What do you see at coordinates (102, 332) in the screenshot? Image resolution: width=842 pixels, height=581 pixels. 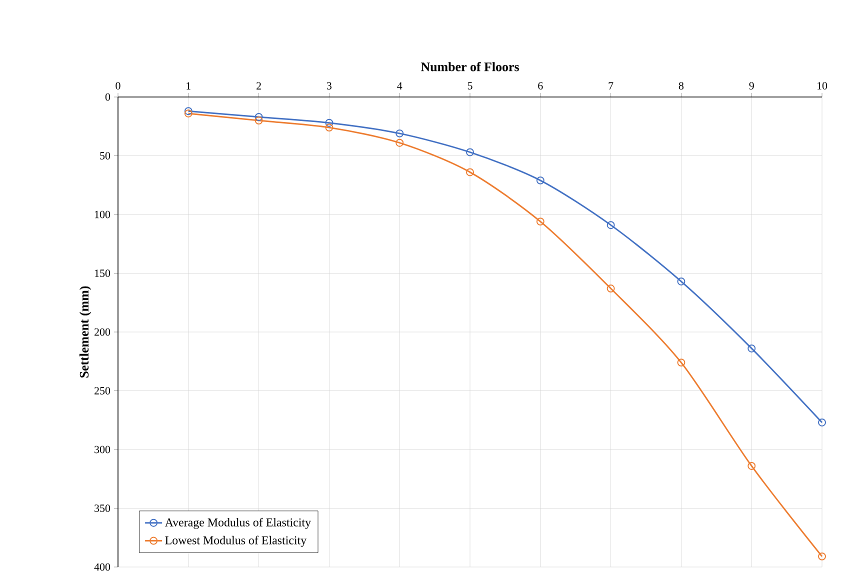 I see `y-tick-label: 200` at bounding box center [102, 332].